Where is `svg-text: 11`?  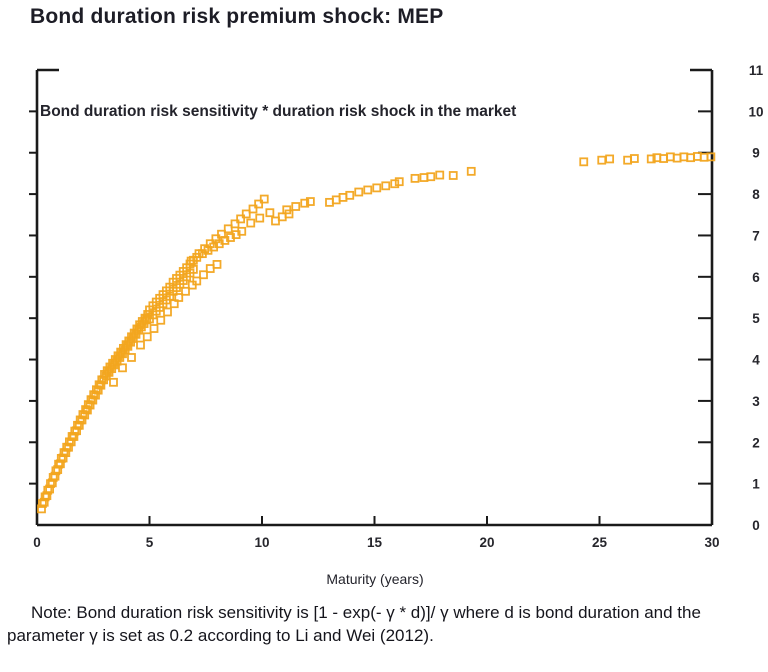
svg-text: 11 is located at coordinates (756, 70).